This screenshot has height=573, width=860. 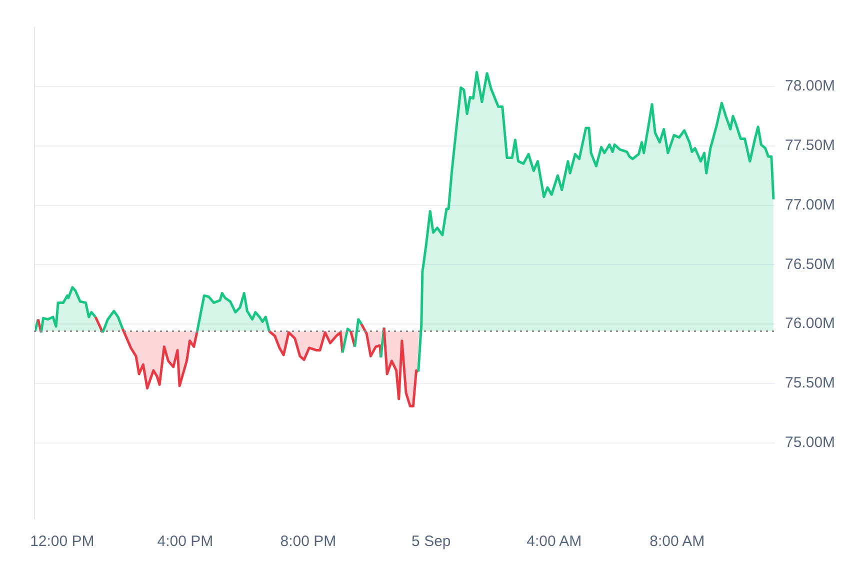 What do you see at coordinates (810, 323) in the screenshot?
I see `y-tick-label: 76.00M` at bounding box center [810, 323].